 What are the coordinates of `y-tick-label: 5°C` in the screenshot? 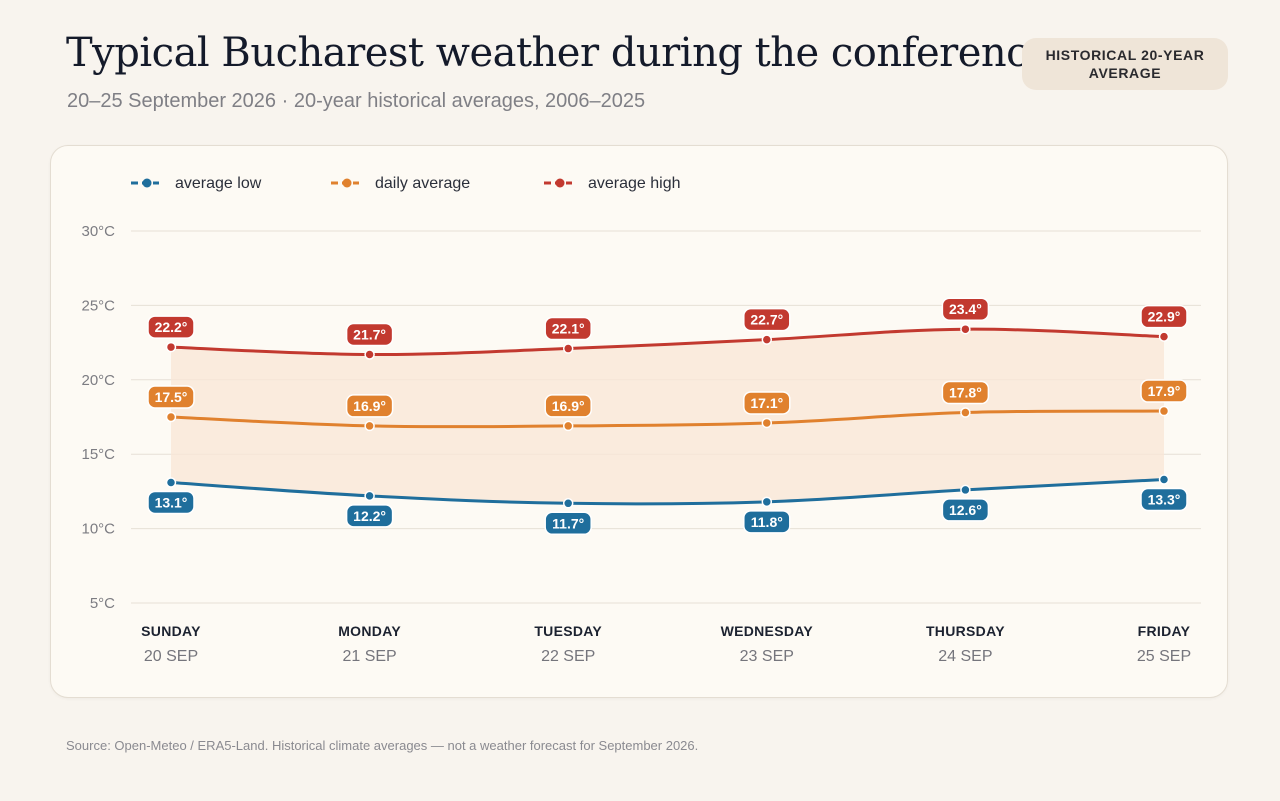 It's located at (102, 603).